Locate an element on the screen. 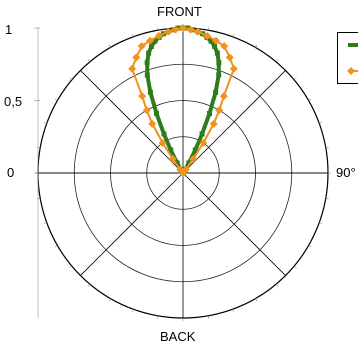 The image size is (358, 347). series-layer is located at coordinates (183, 100).